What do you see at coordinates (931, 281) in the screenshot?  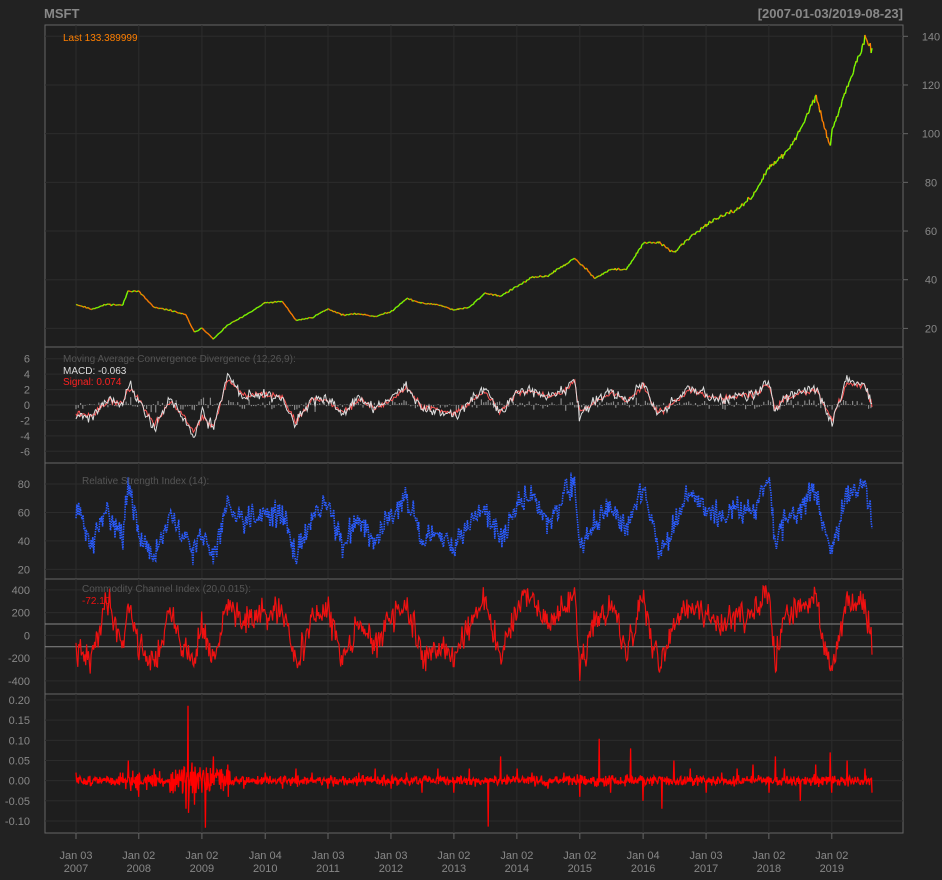 I see `price-ytick-label: 40` at bounding box center [931, 281].